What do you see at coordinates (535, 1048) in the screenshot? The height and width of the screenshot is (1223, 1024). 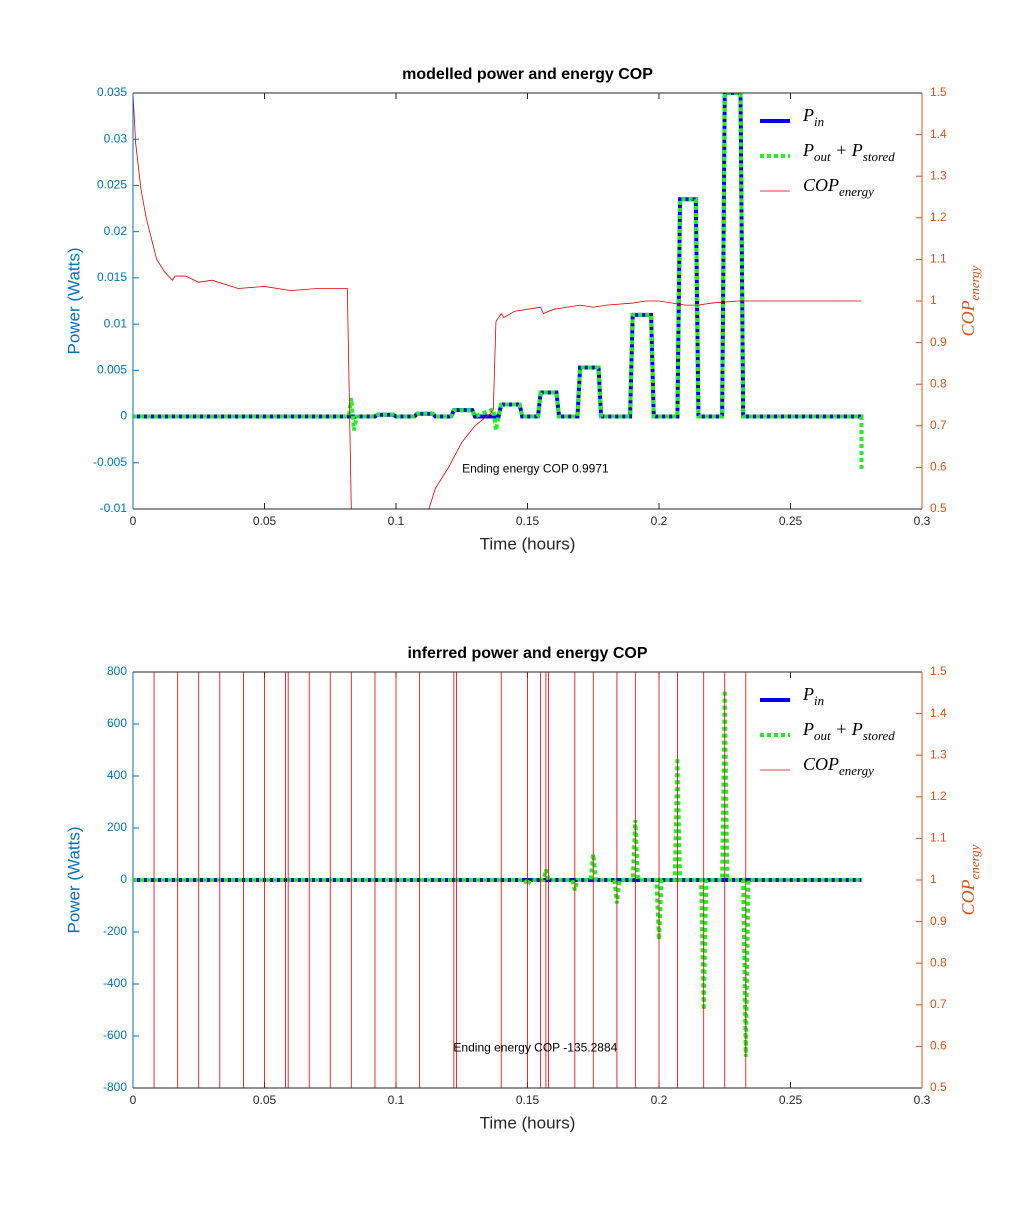 I see `annotation: Ending energy COP -135.2884` at bounding box center [535, 1048].